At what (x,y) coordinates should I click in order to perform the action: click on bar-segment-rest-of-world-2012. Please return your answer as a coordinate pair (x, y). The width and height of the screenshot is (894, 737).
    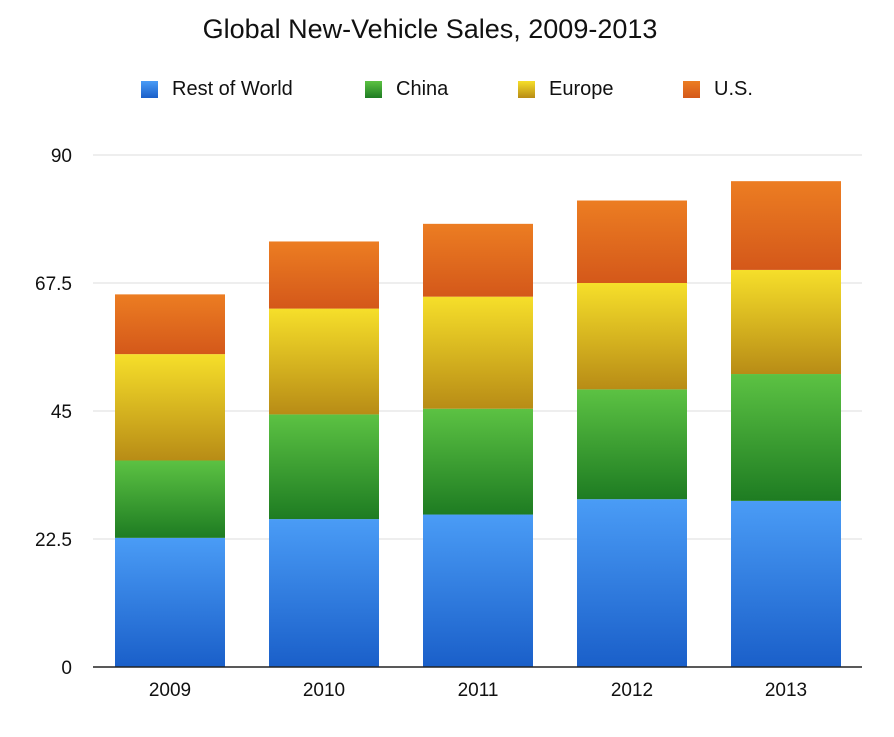
    Looking at the image, I should click on (632, 583).